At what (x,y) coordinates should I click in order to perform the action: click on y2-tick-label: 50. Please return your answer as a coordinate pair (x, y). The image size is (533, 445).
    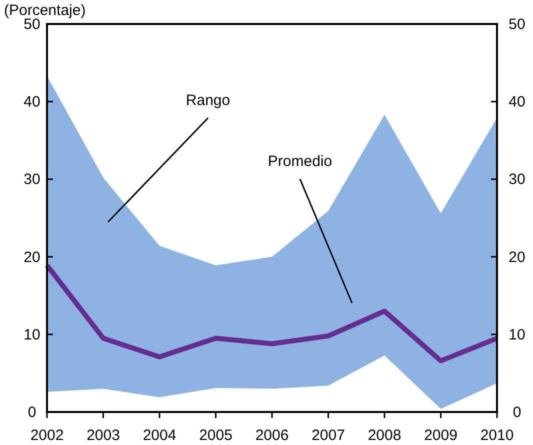
    Looking at the image, I should click on (517, 24).